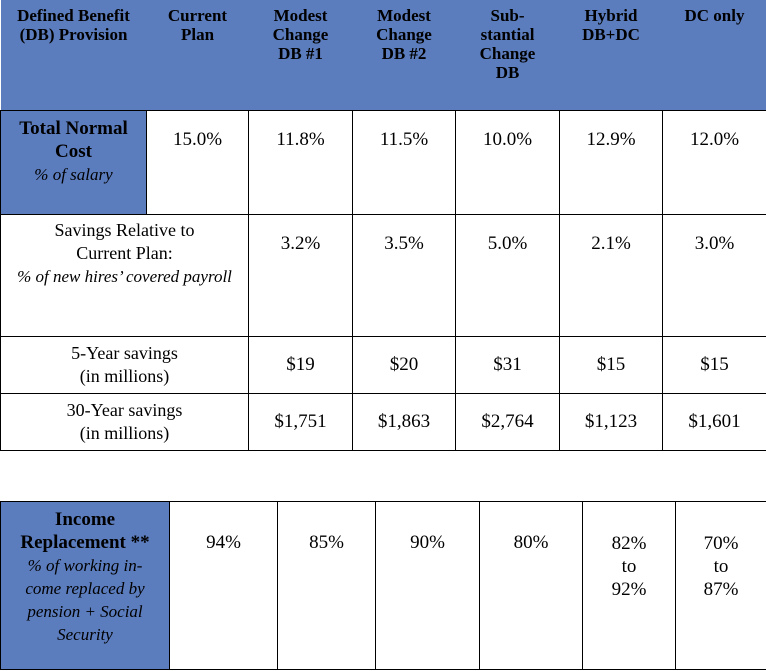  I want to click on normal-cost-value: 12.9%, so click(611, 162).